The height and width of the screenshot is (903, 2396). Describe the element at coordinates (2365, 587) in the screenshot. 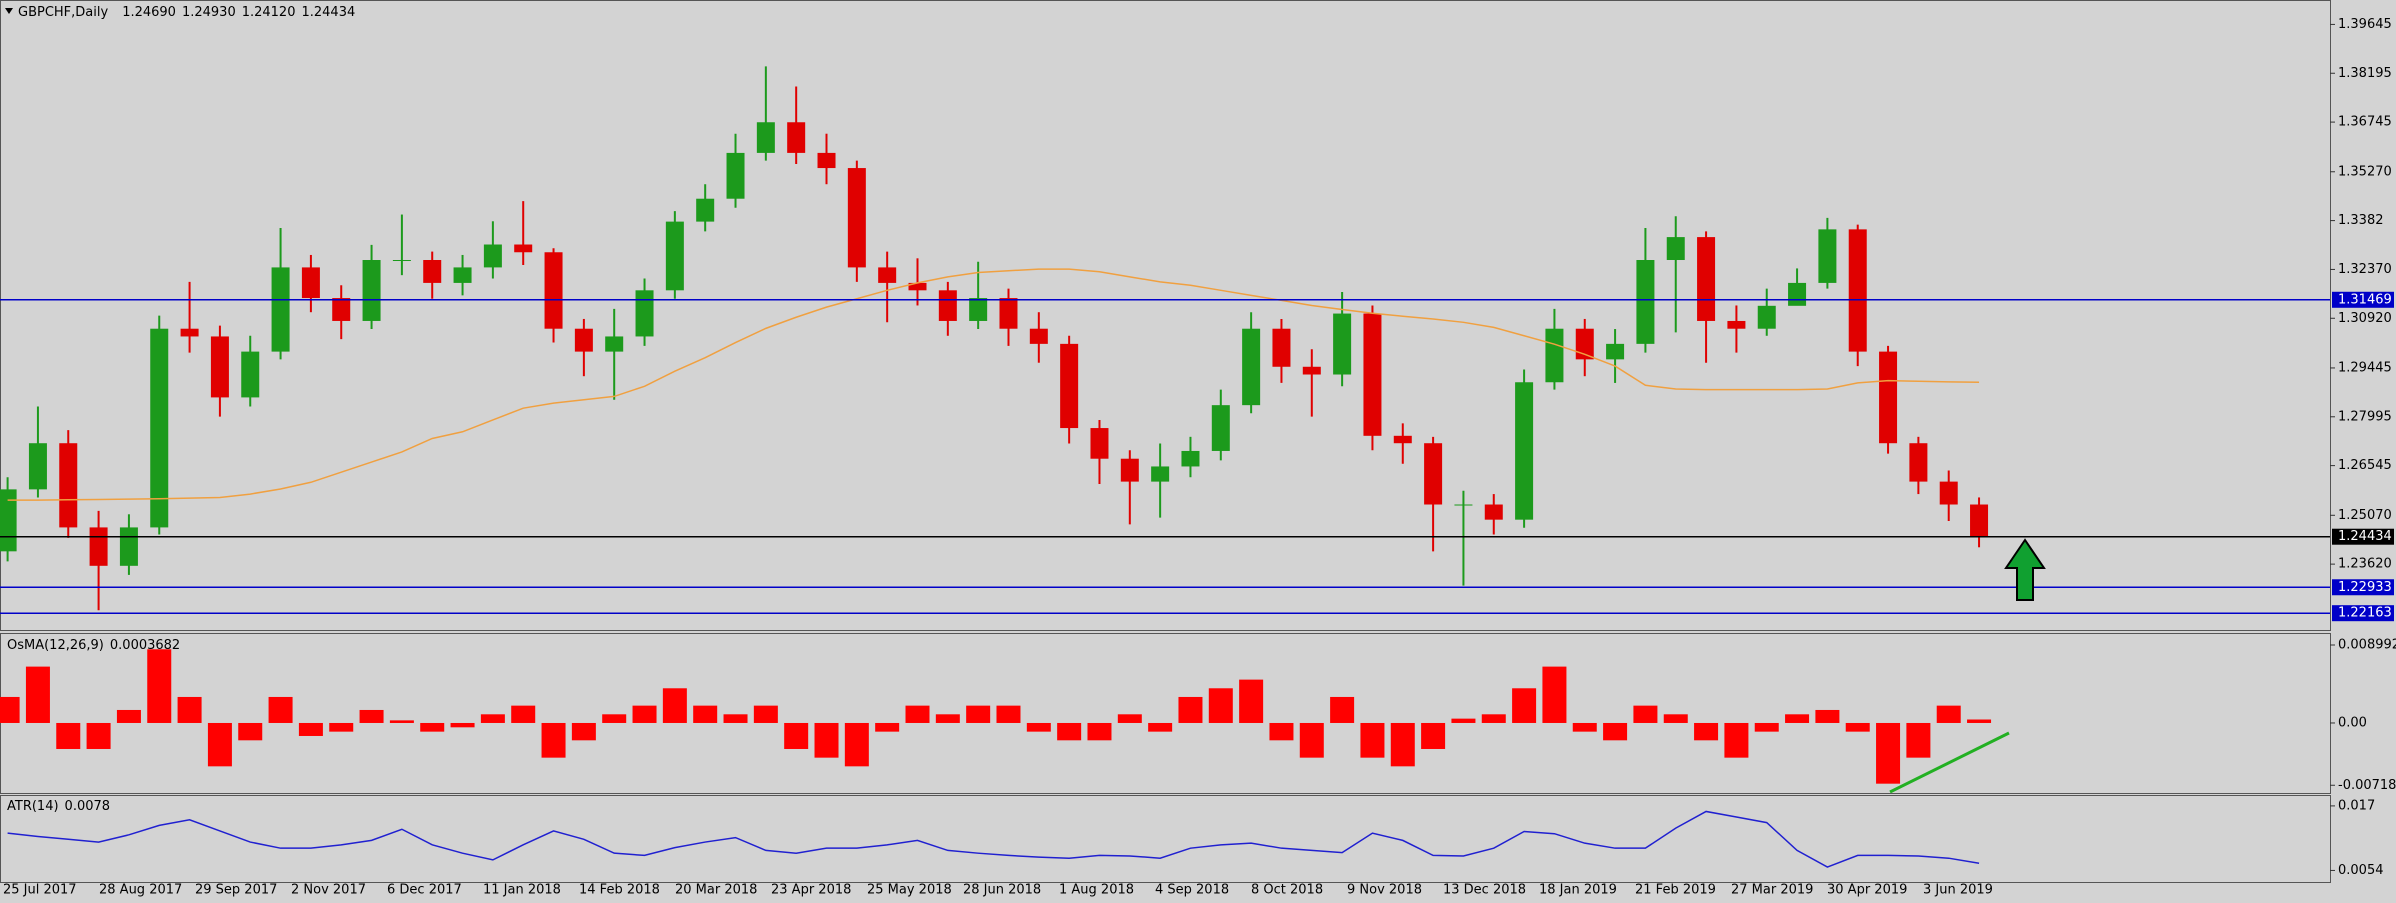

I see `level-label: 1.22933` at that location.